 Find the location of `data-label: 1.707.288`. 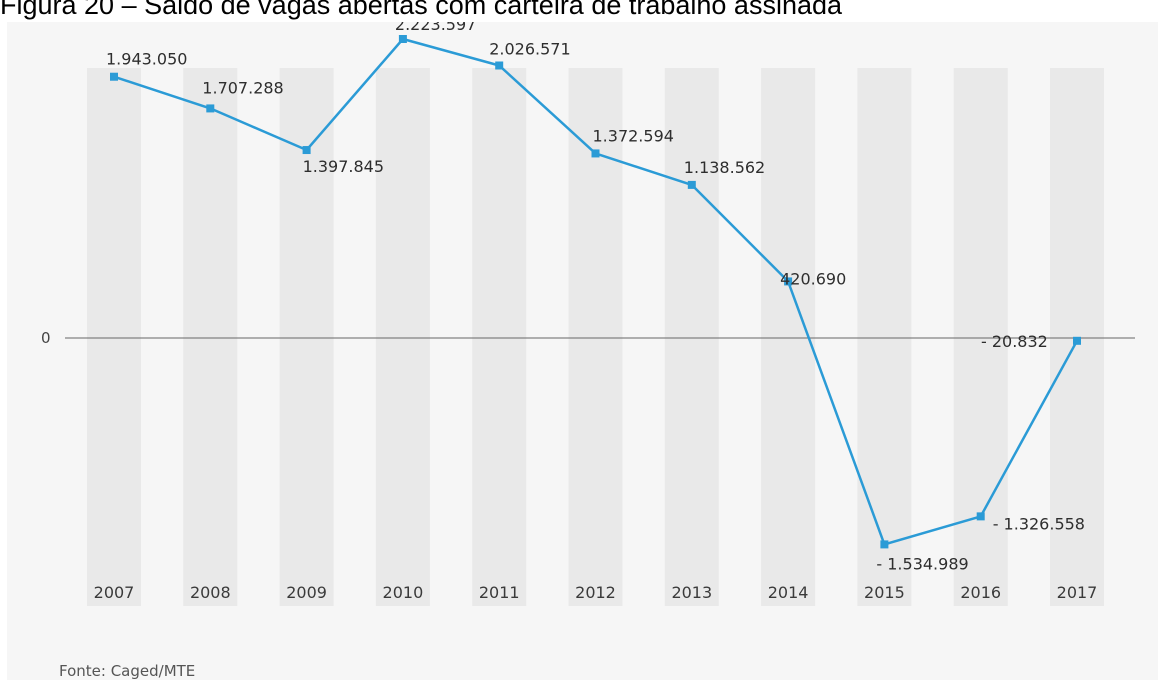

data-label: 1.707.288 is located at coordinates (242, 87).